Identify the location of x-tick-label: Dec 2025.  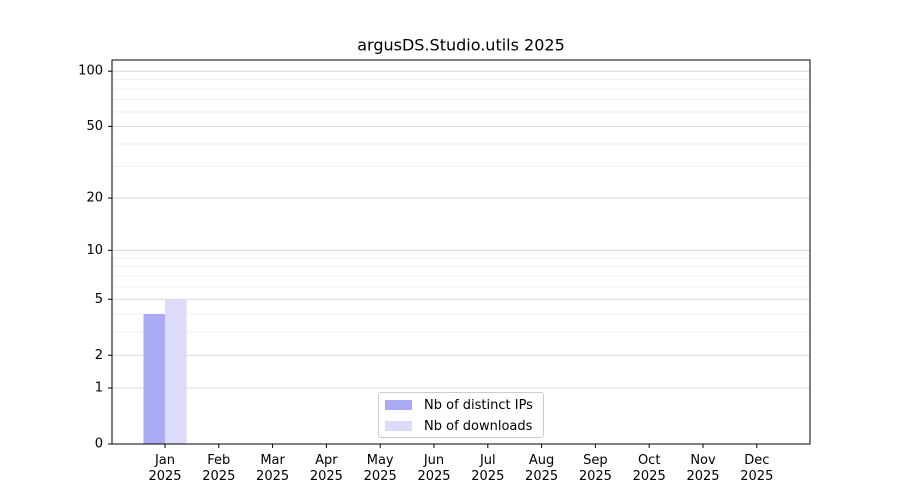
(757, 468).